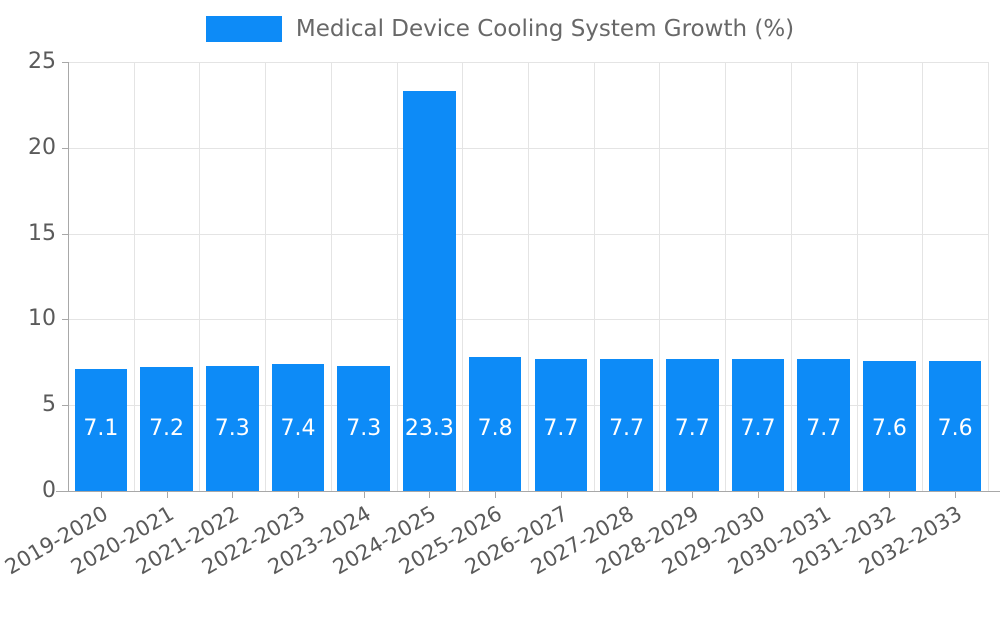  I want to click on bar: 23.3, so click(429, 291).